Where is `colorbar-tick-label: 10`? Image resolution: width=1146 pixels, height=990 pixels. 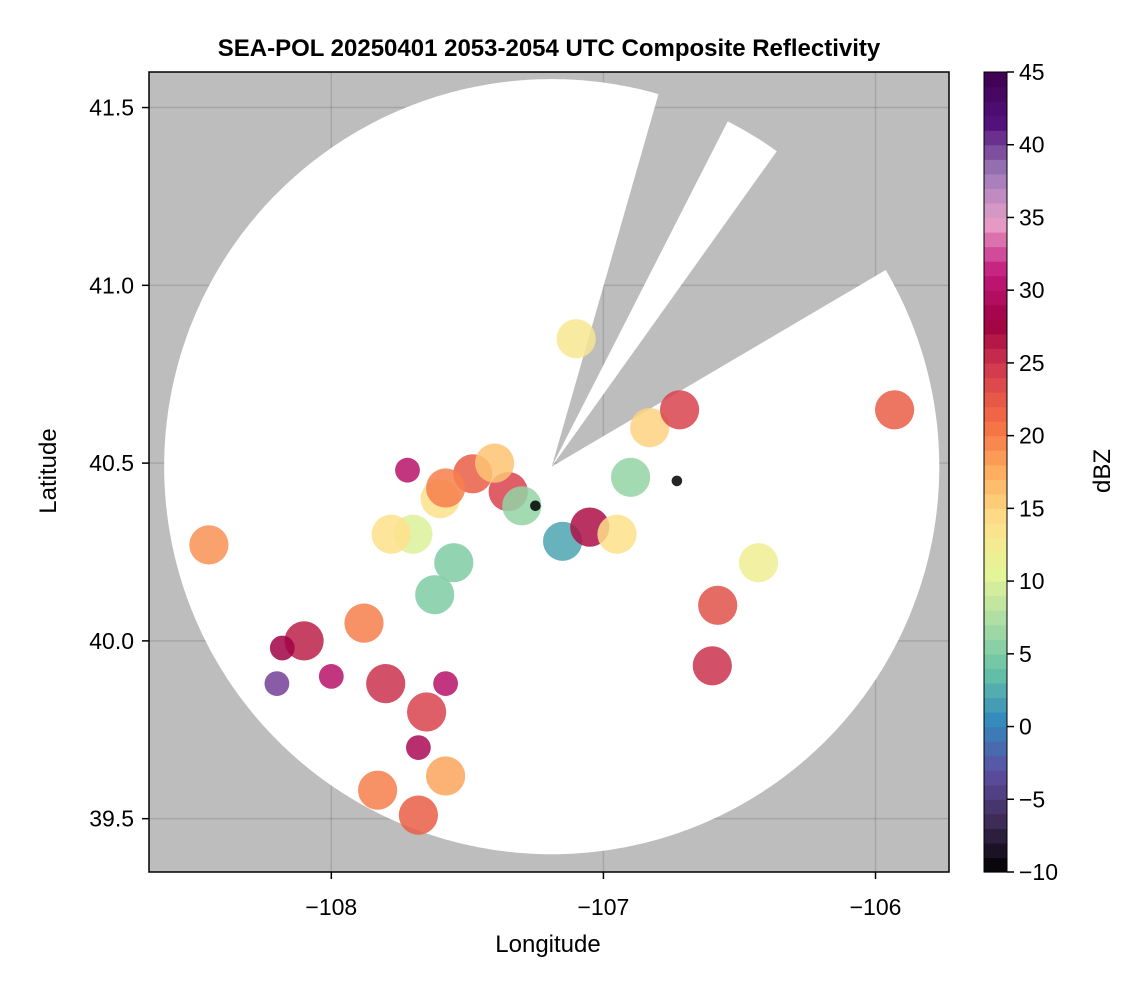 colorbar-tick-label: 10 is located at coordinates (1032, 581).